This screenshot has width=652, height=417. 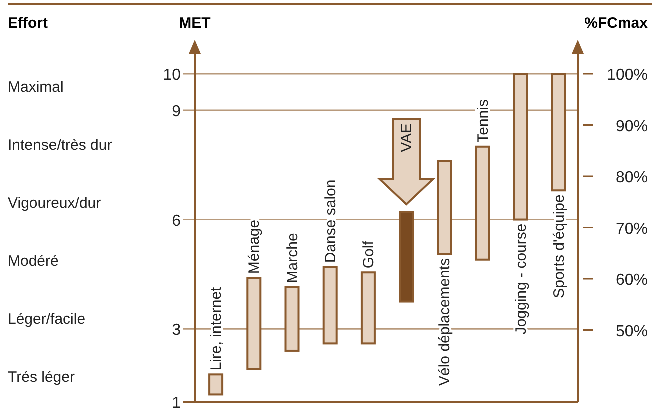 What do you see at coordinates (60, 145) in the screenshot?
I see `text: Intense/très dur` at bounding box center [60, 145].